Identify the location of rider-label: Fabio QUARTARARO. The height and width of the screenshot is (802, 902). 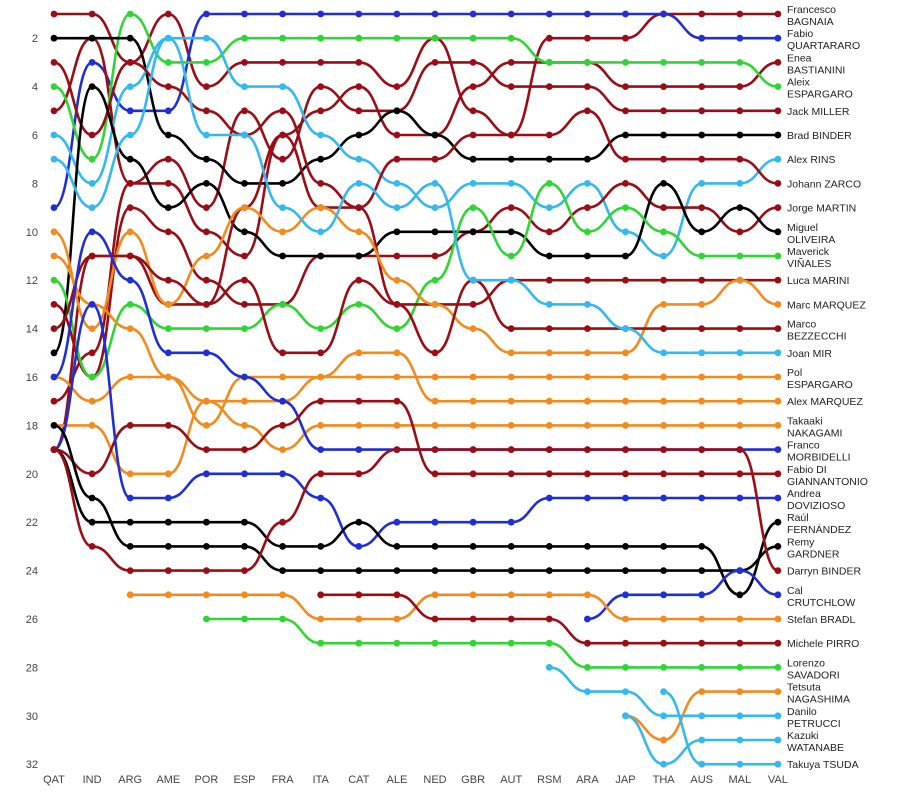
(823, 40).